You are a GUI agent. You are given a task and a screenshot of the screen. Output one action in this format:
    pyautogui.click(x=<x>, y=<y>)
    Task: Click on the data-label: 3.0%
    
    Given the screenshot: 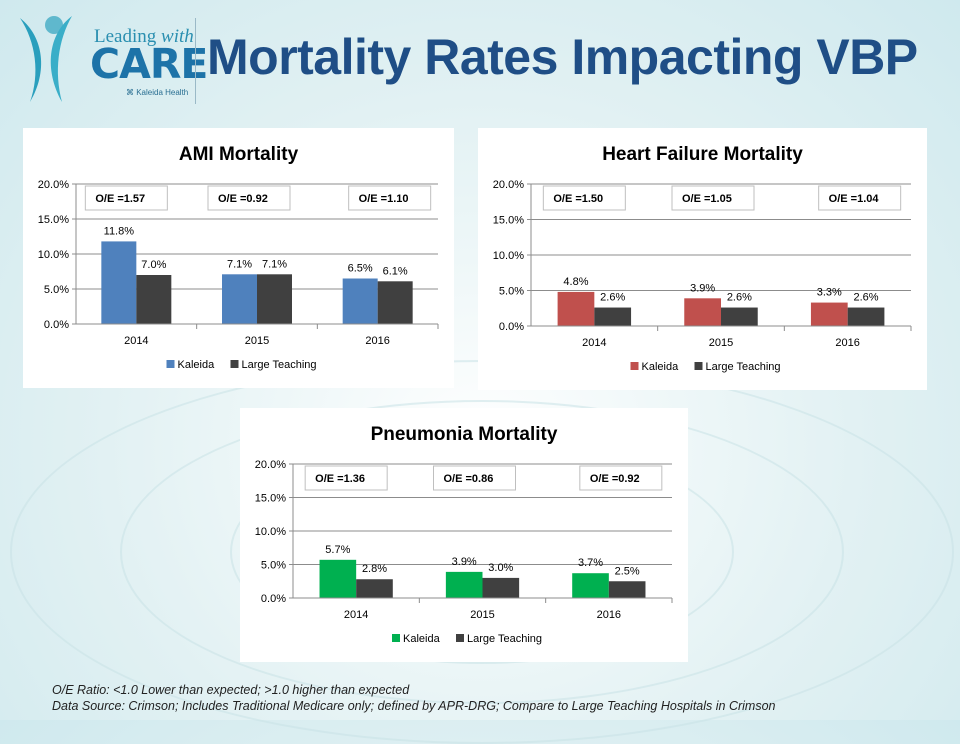 What is the action you would take?
    pyautogui.click(x=500, y=568)
    